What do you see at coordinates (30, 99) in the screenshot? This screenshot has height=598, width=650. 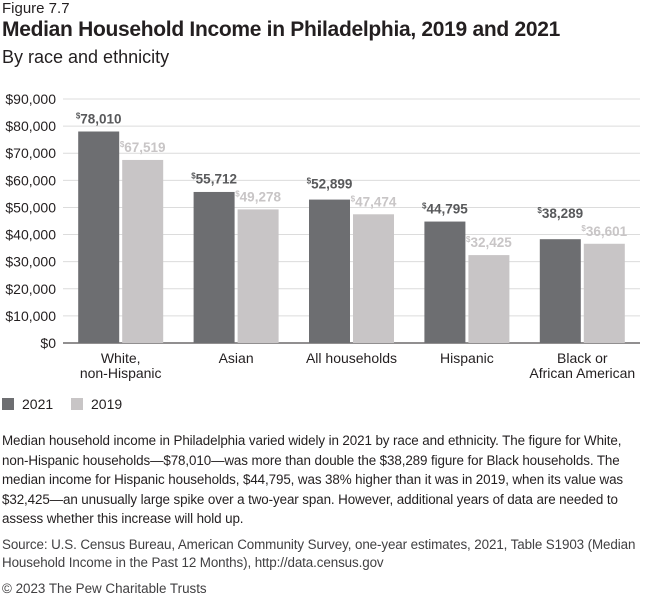 I see `y-tick-label: $90,000` at bounding box center [30, 99].